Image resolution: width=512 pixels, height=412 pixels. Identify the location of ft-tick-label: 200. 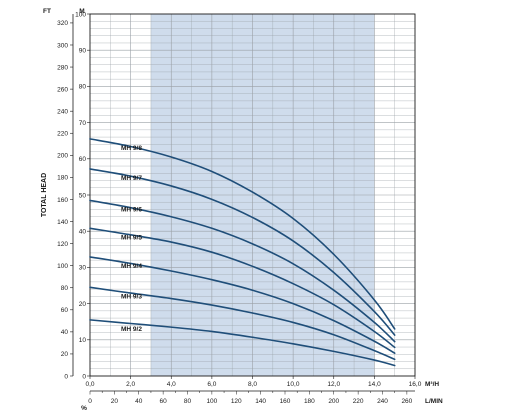
(62, 156).